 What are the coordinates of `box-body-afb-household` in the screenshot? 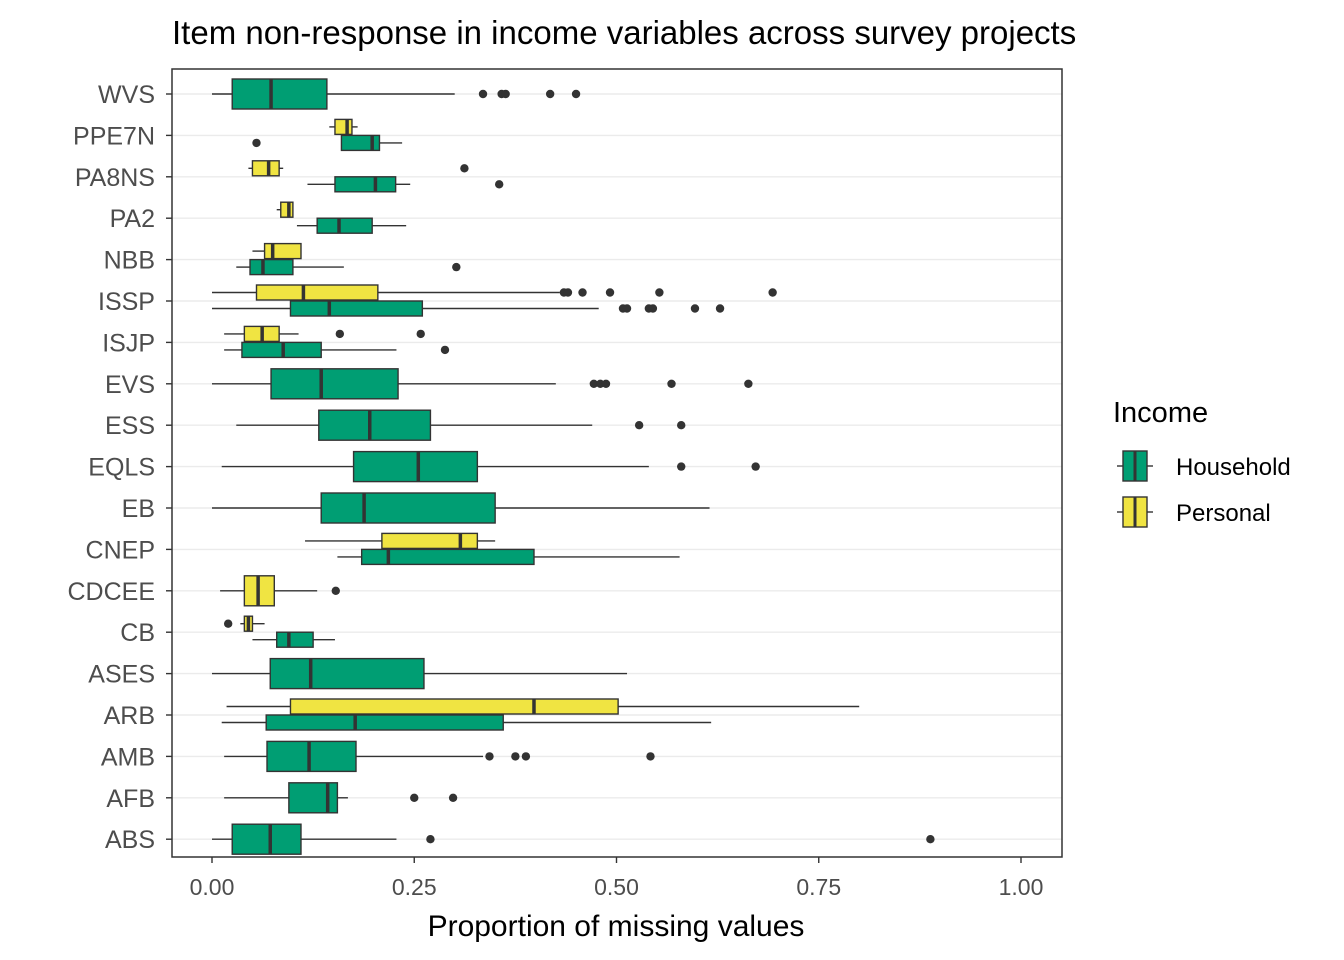 It's located at (313, 798).